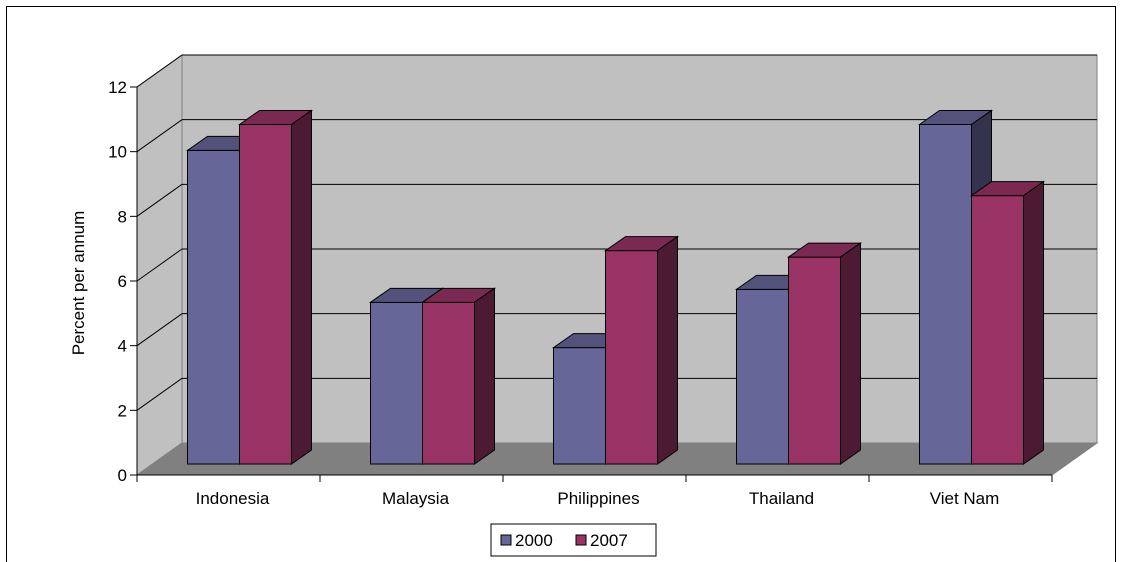  I want to click on y-tick-labels: 0 2 4 6 8 10 12, so click(117, 281).